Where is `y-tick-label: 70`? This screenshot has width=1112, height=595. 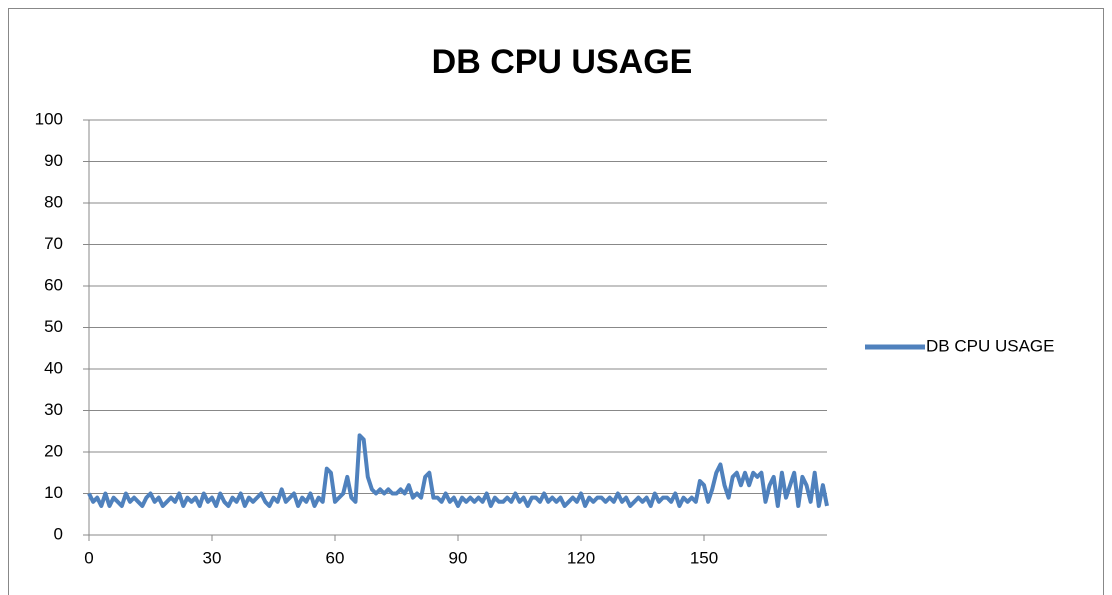
y-tick-label: 70 is located at coordinates (53, 243).